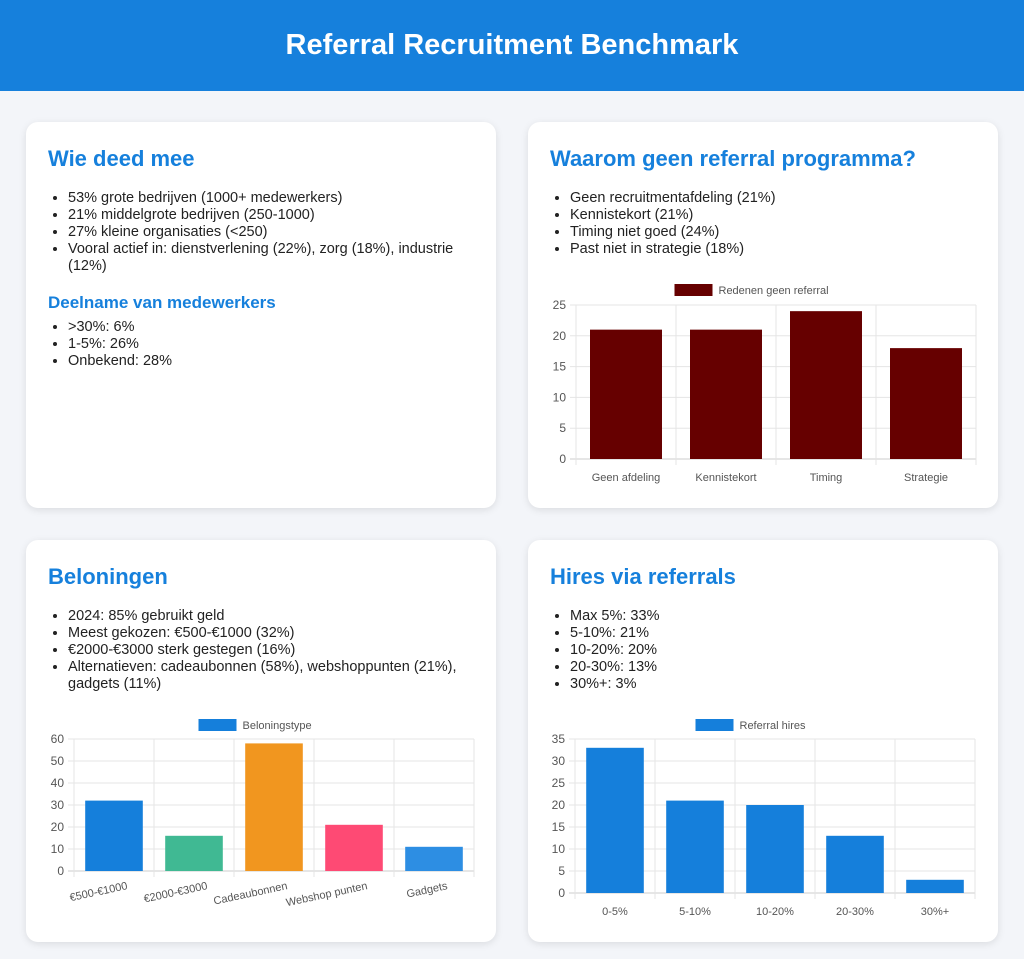  I want to click on x-tick-label: Gadgets, so click(427, 890).